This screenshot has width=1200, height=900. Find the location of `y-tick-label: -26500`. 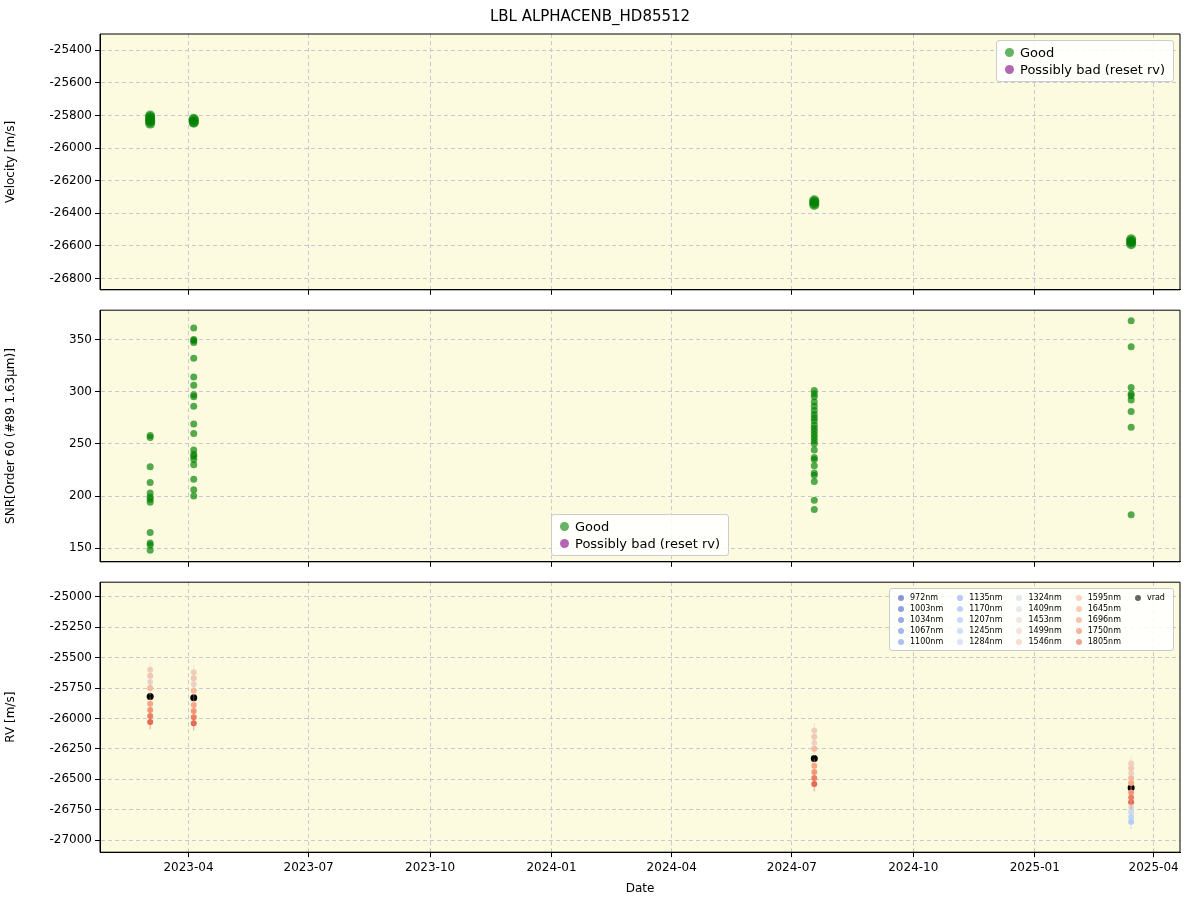

y-tick-label: -26500 is located at coordinates (70, 778).